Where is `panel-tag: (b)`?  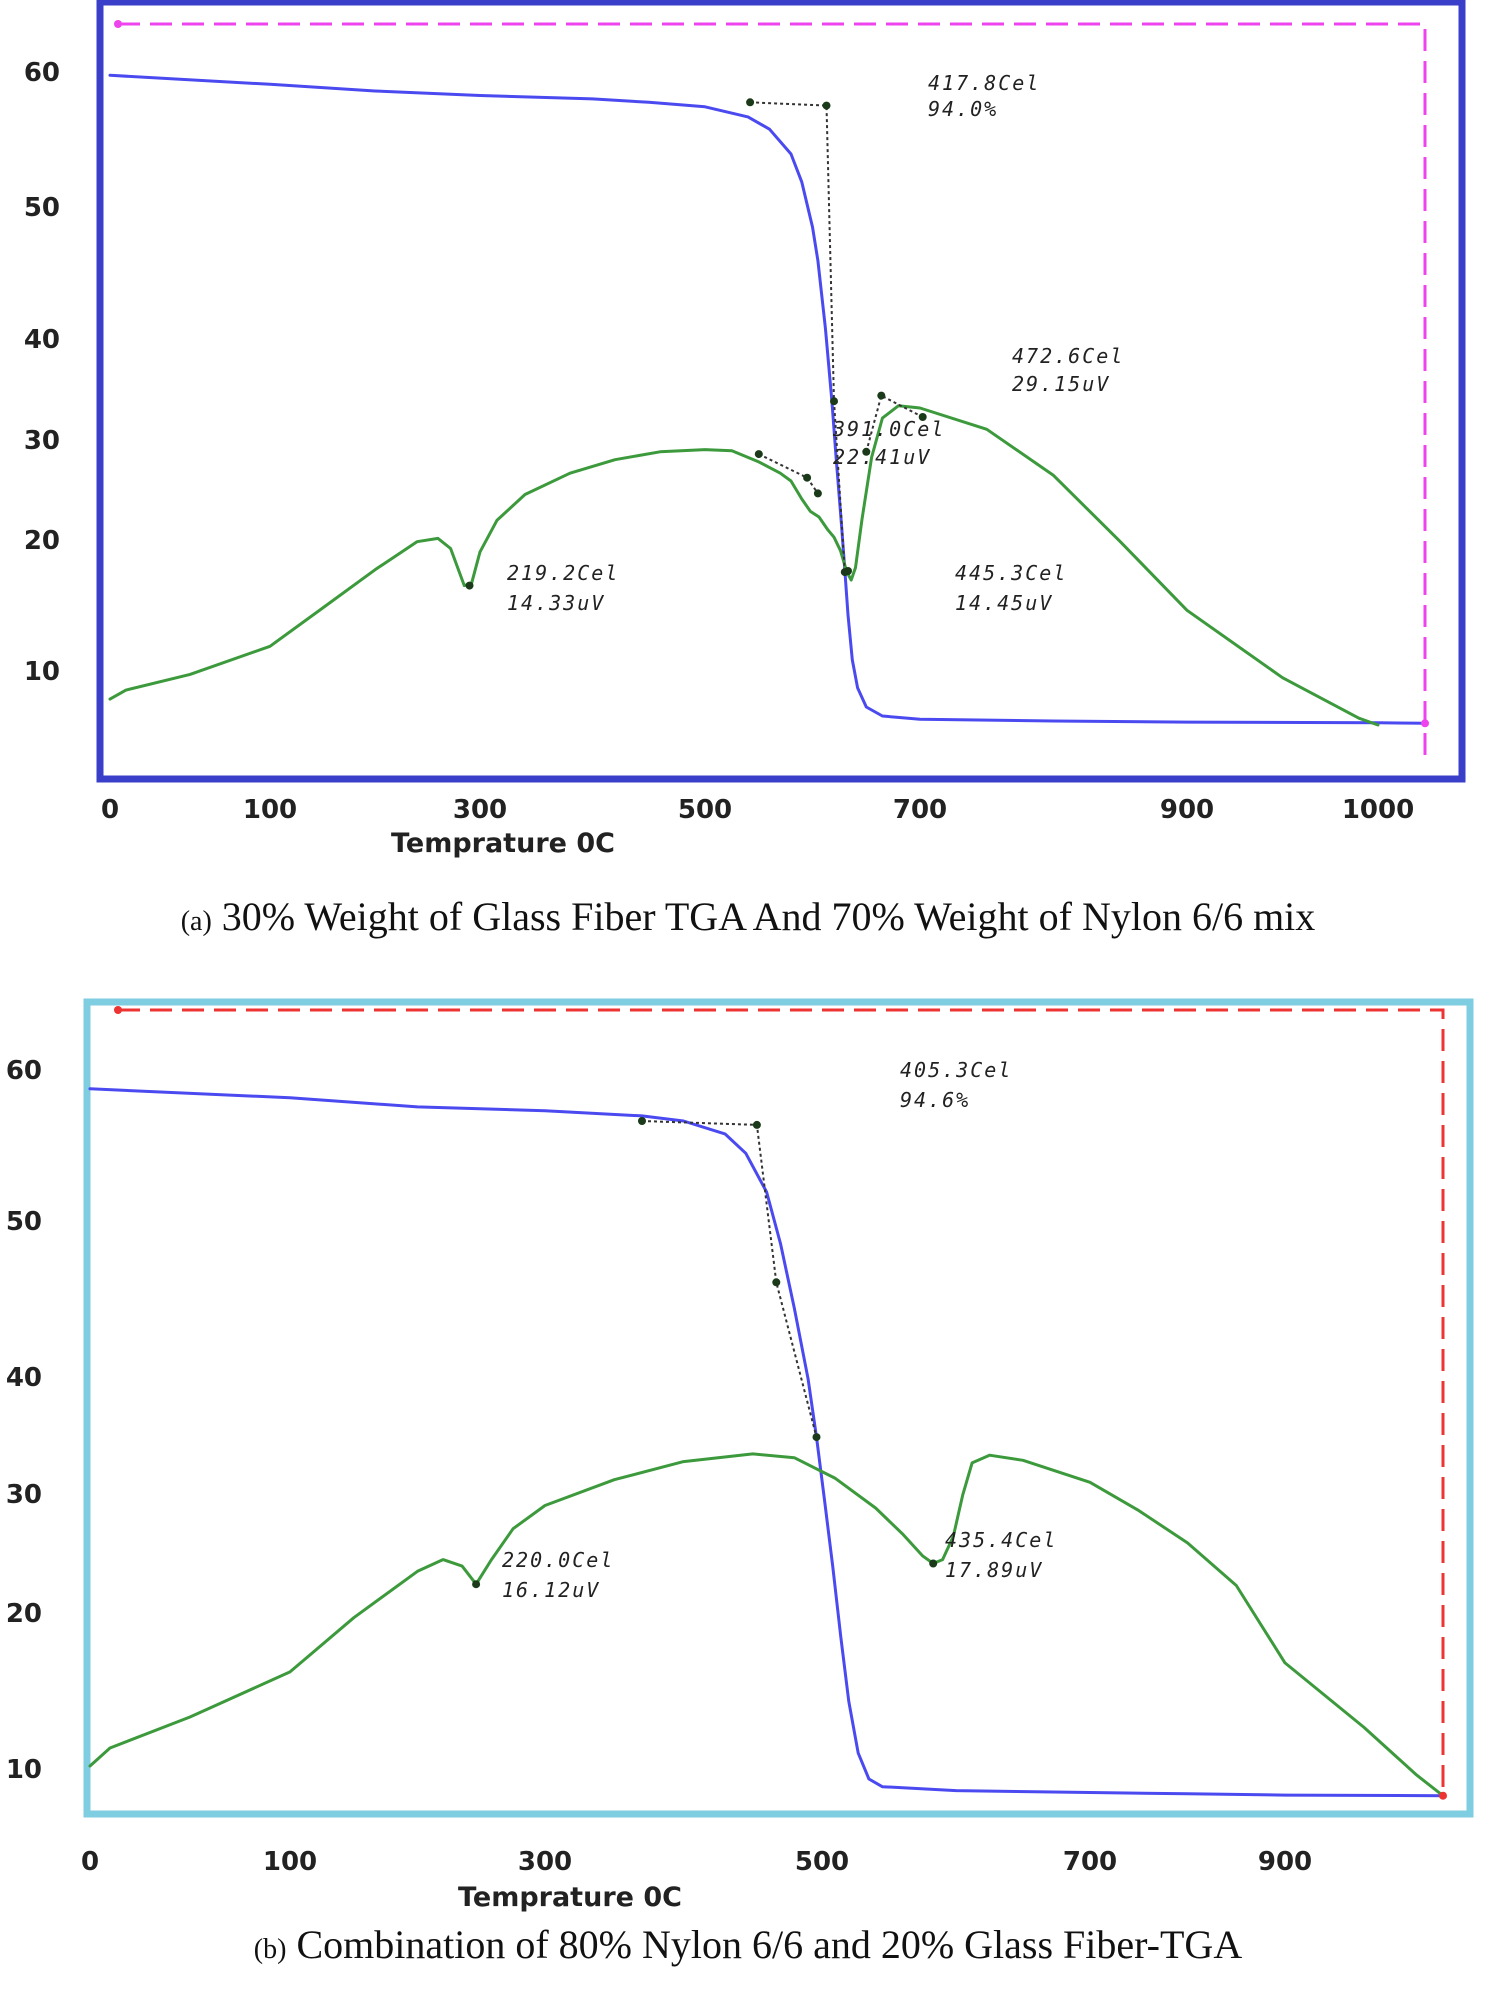
panel-tag: (b) is located at coordinates (270, 1949).